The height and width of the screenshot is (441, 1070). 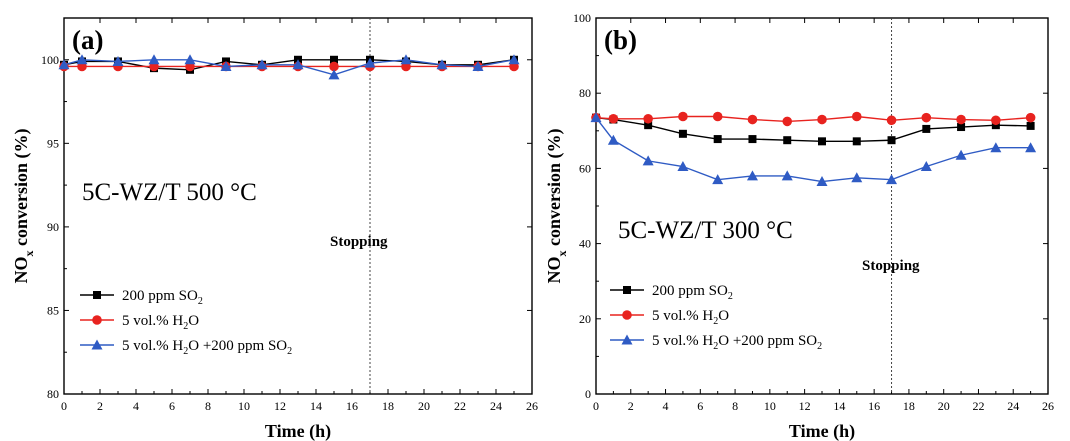 What do you see at coordinates (596, 406) in the screenshot?
I see `x-tick-label: 0` at bounding box center [596, 406].